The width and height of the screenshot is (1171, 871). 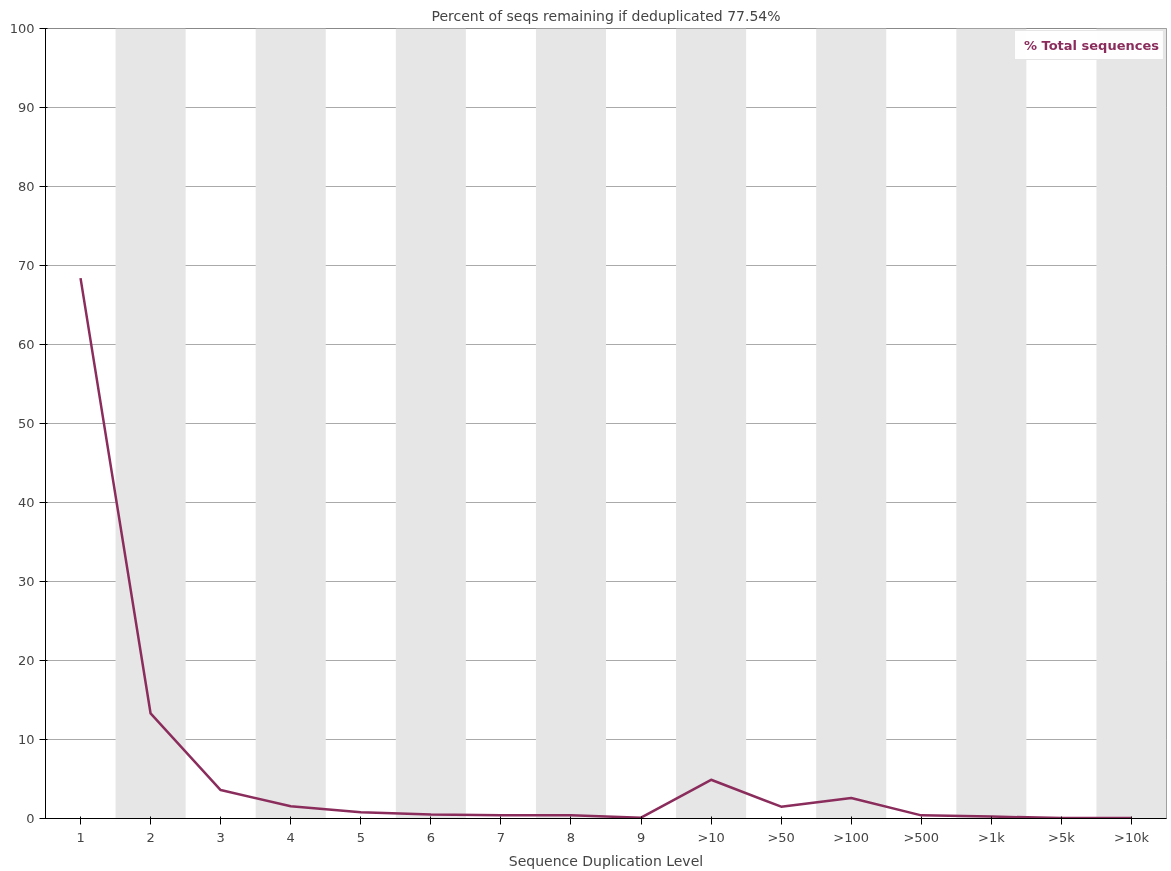 I want to click on x-tick-label: 8, so click(x=571, y=837).